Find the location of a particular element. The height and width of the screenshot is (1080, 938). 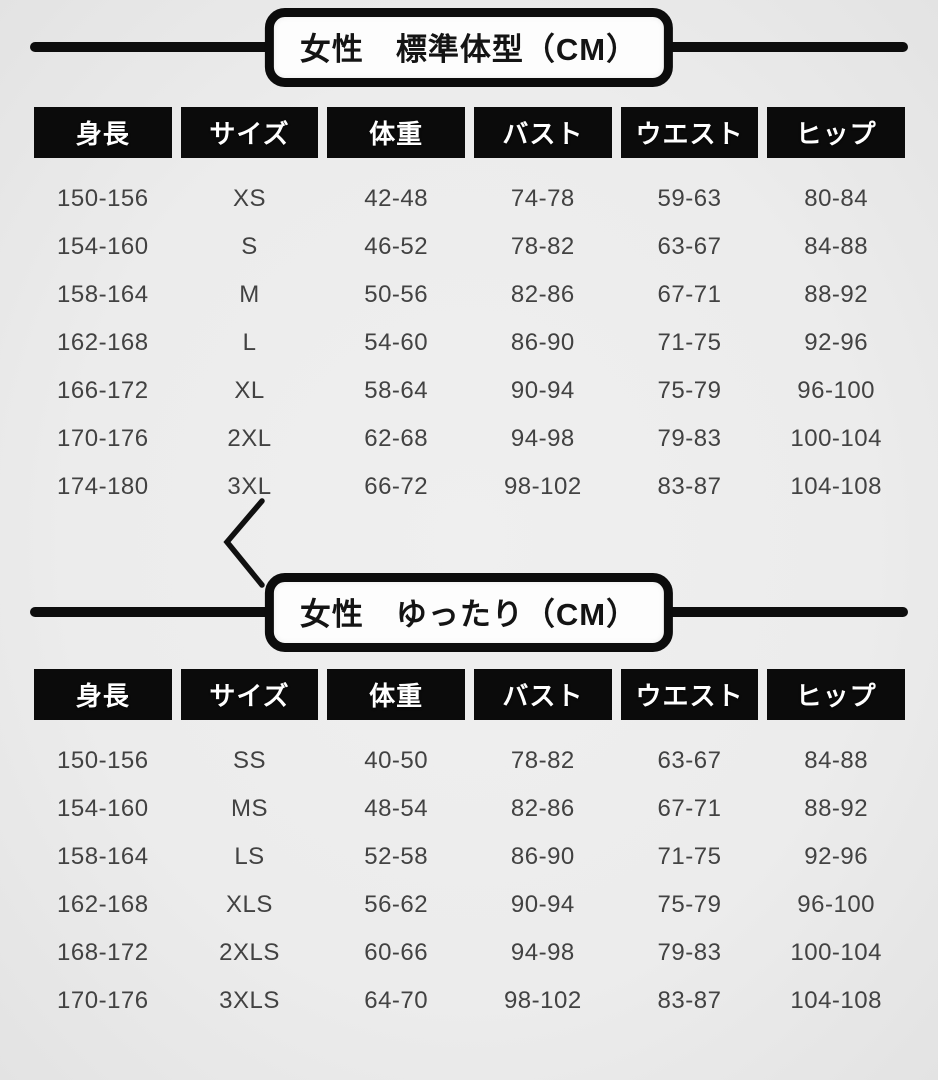

table-cell: 62-68 is located at coordinates (396, 438).